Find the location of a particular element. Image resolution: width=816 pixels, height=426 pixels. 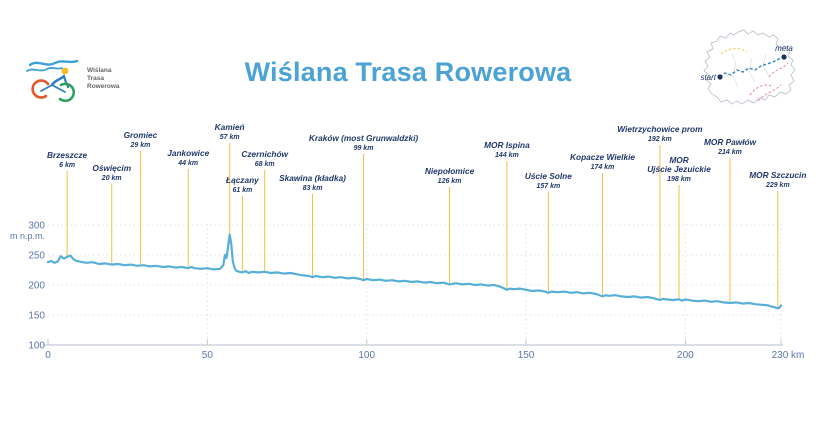

logo-text-line2: Trasa is located at coordinates (95, 78).